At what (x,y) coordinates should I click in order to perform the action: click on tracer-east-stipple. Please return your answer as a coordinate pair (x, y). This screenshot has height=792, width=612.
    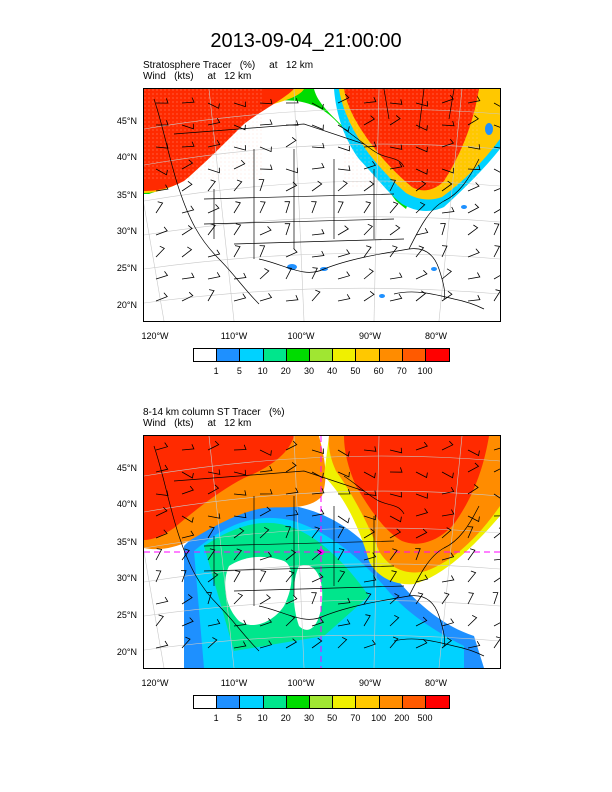
    Looking at the image, I should click on (411, 139).